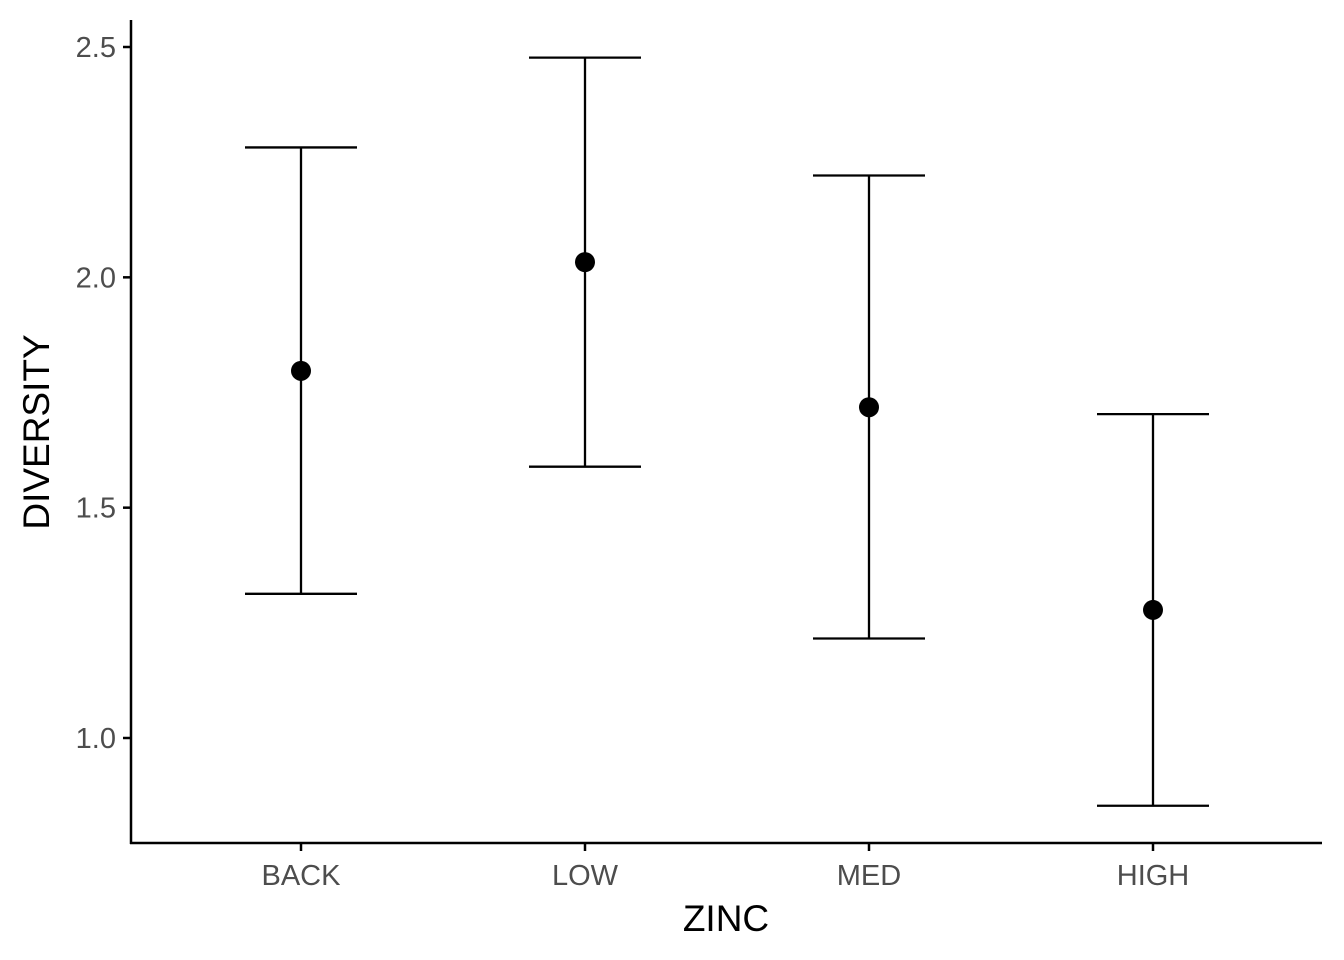 The height and width of the screenshot is (960, 1344). What do you see at coordinates (869, 876) in the screenshot?
I see `x-tick-label: MED` at bounding box center [869, 876].